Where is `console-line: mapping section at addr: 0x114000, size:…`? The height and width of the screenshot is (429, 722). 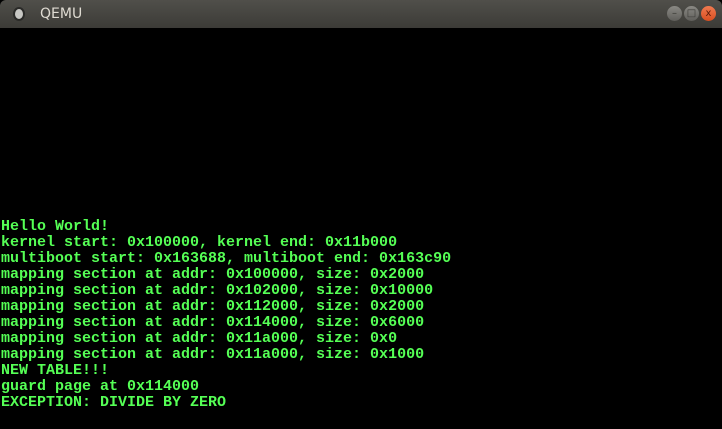
console-line: mapping section at addr: 0x114000, size:… is located at coordinates (213, 322).